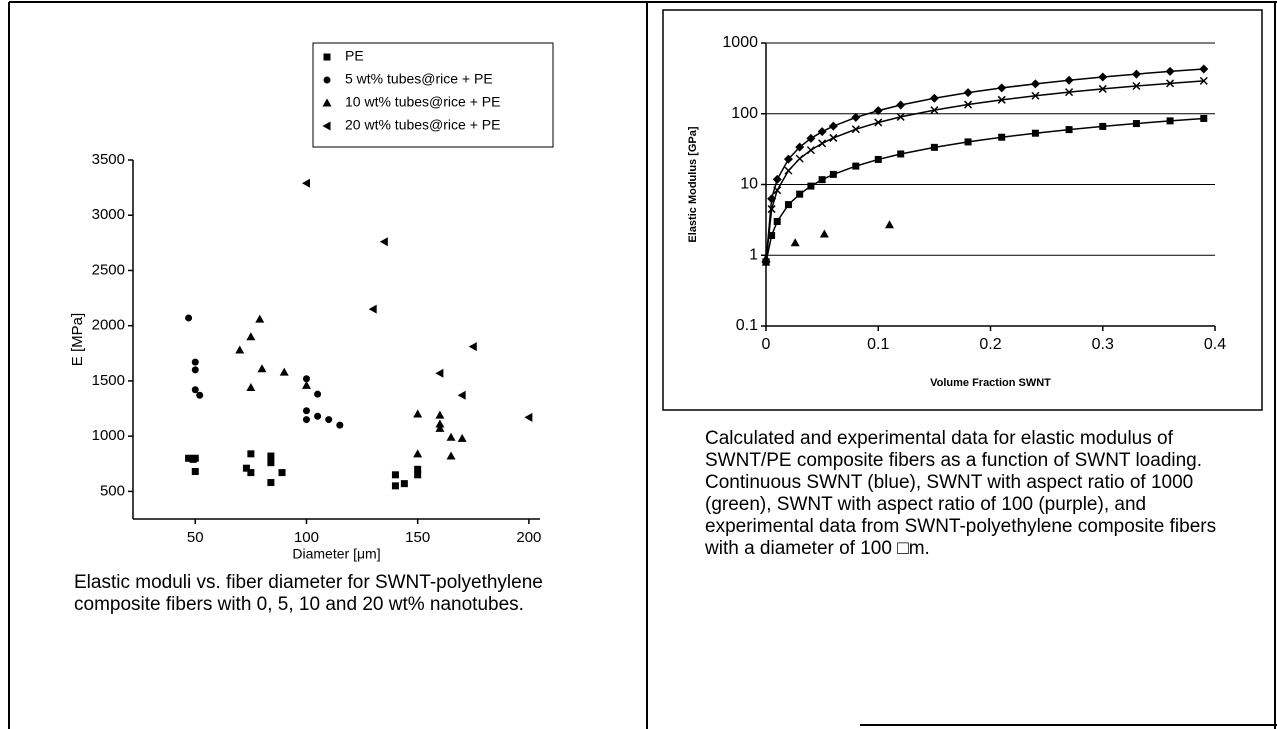 Image resolution: width=1277 pixels, height=729 pixels. I want to click on line, so click(984, 165).